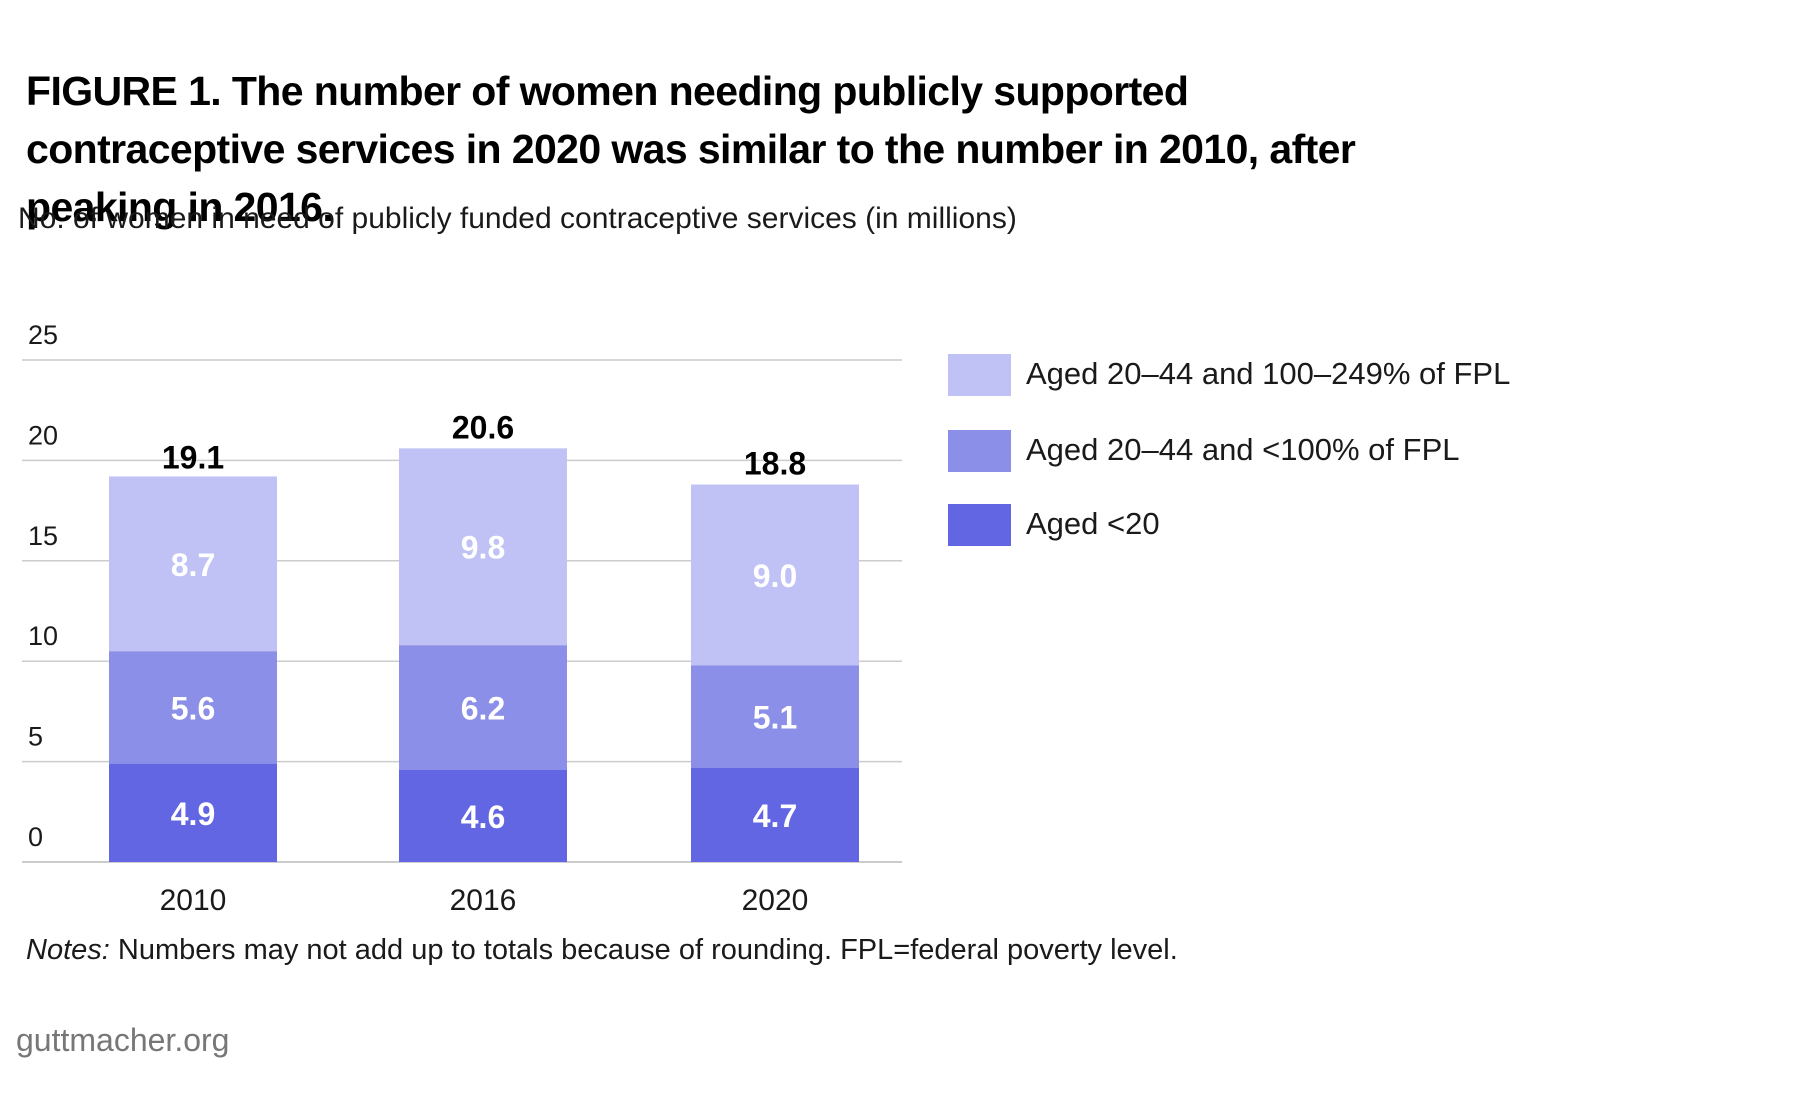 The image size is (1800, 1100). I want to click on bar-segment-2020-under-100-fpl, so click(775, 716).